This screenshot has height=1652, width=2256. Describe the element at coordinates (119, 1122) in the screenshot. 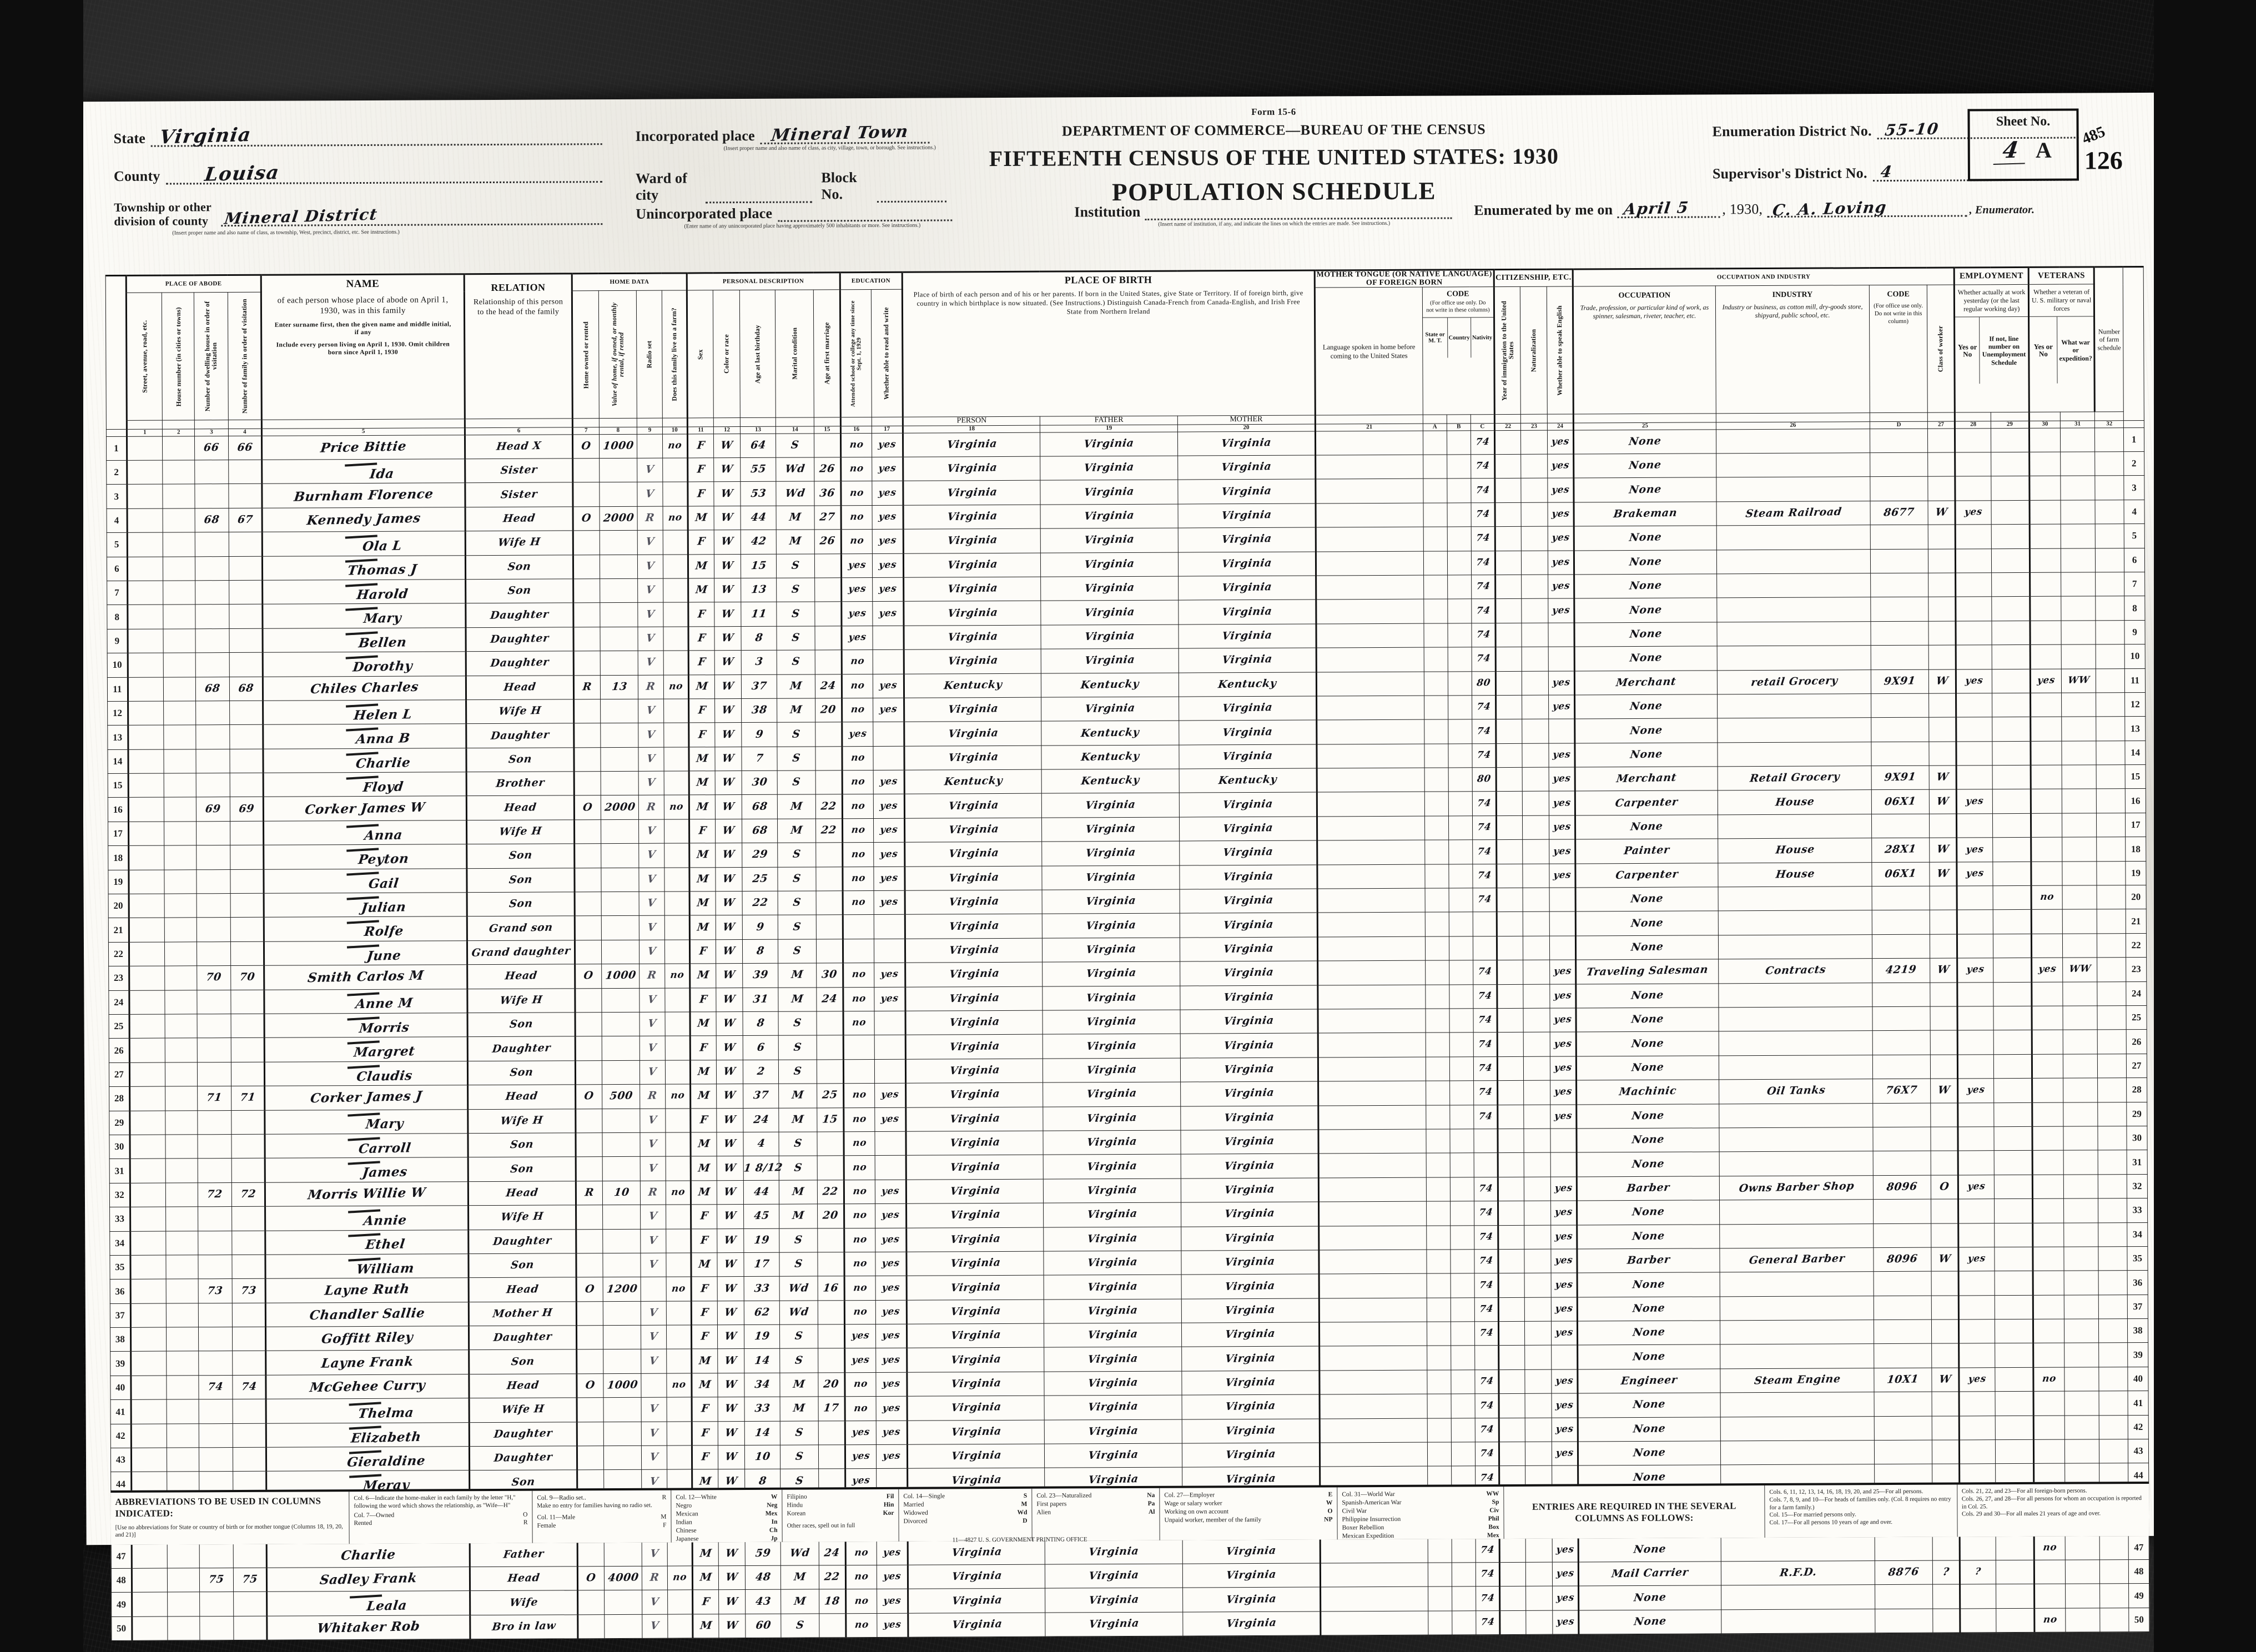

I see `row-line-number-left: 29` at that location.